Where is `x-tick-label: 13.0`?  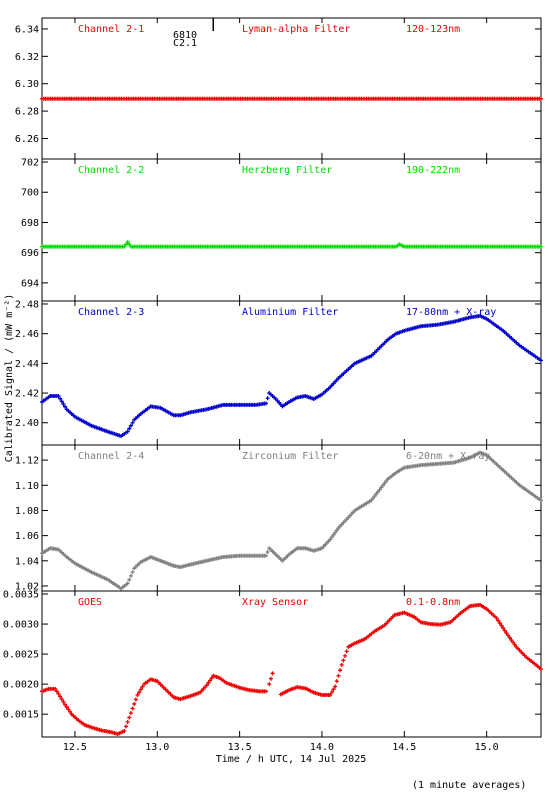 x-tick-label: 13.0 is located at coordinates (157, 747).